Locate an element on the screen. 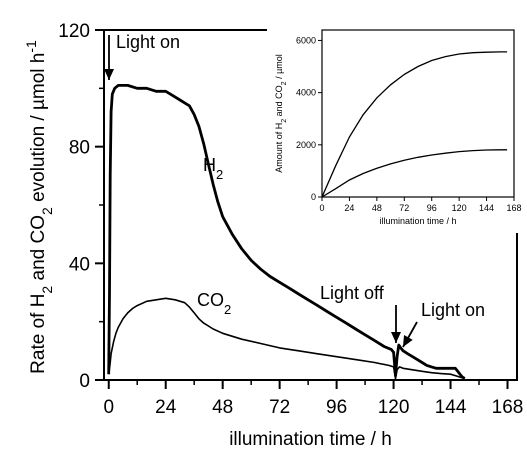 Image resolution: width=527 pixels, height=456 pixels. x-tick-label: 96 is located at coordinates (336, 407).